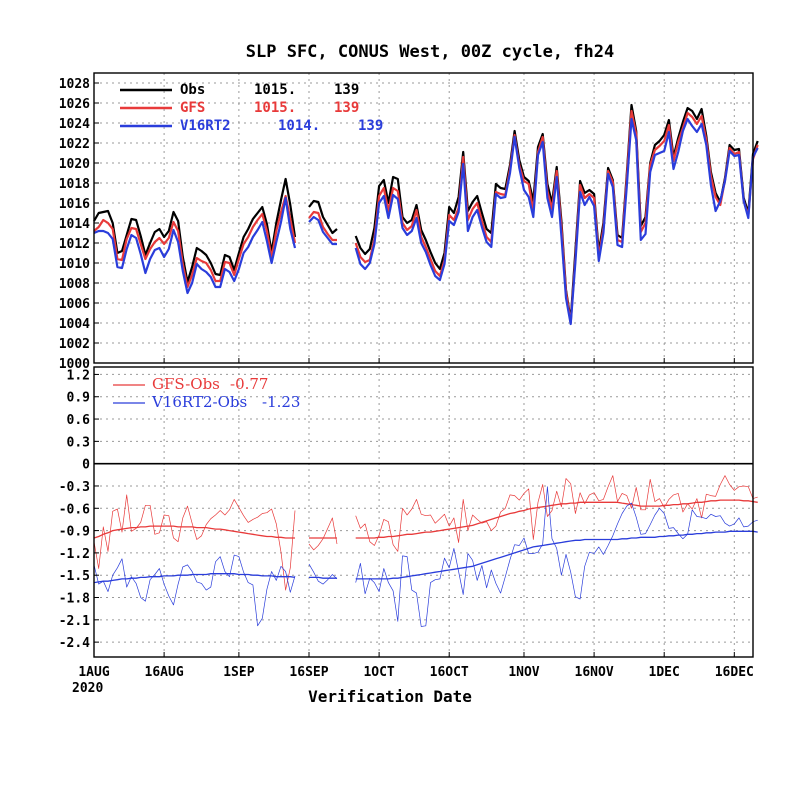 The height and width of the screenshot is (800, 800). I want to click on x-tick-label: 1AUG, so click(93, 672).